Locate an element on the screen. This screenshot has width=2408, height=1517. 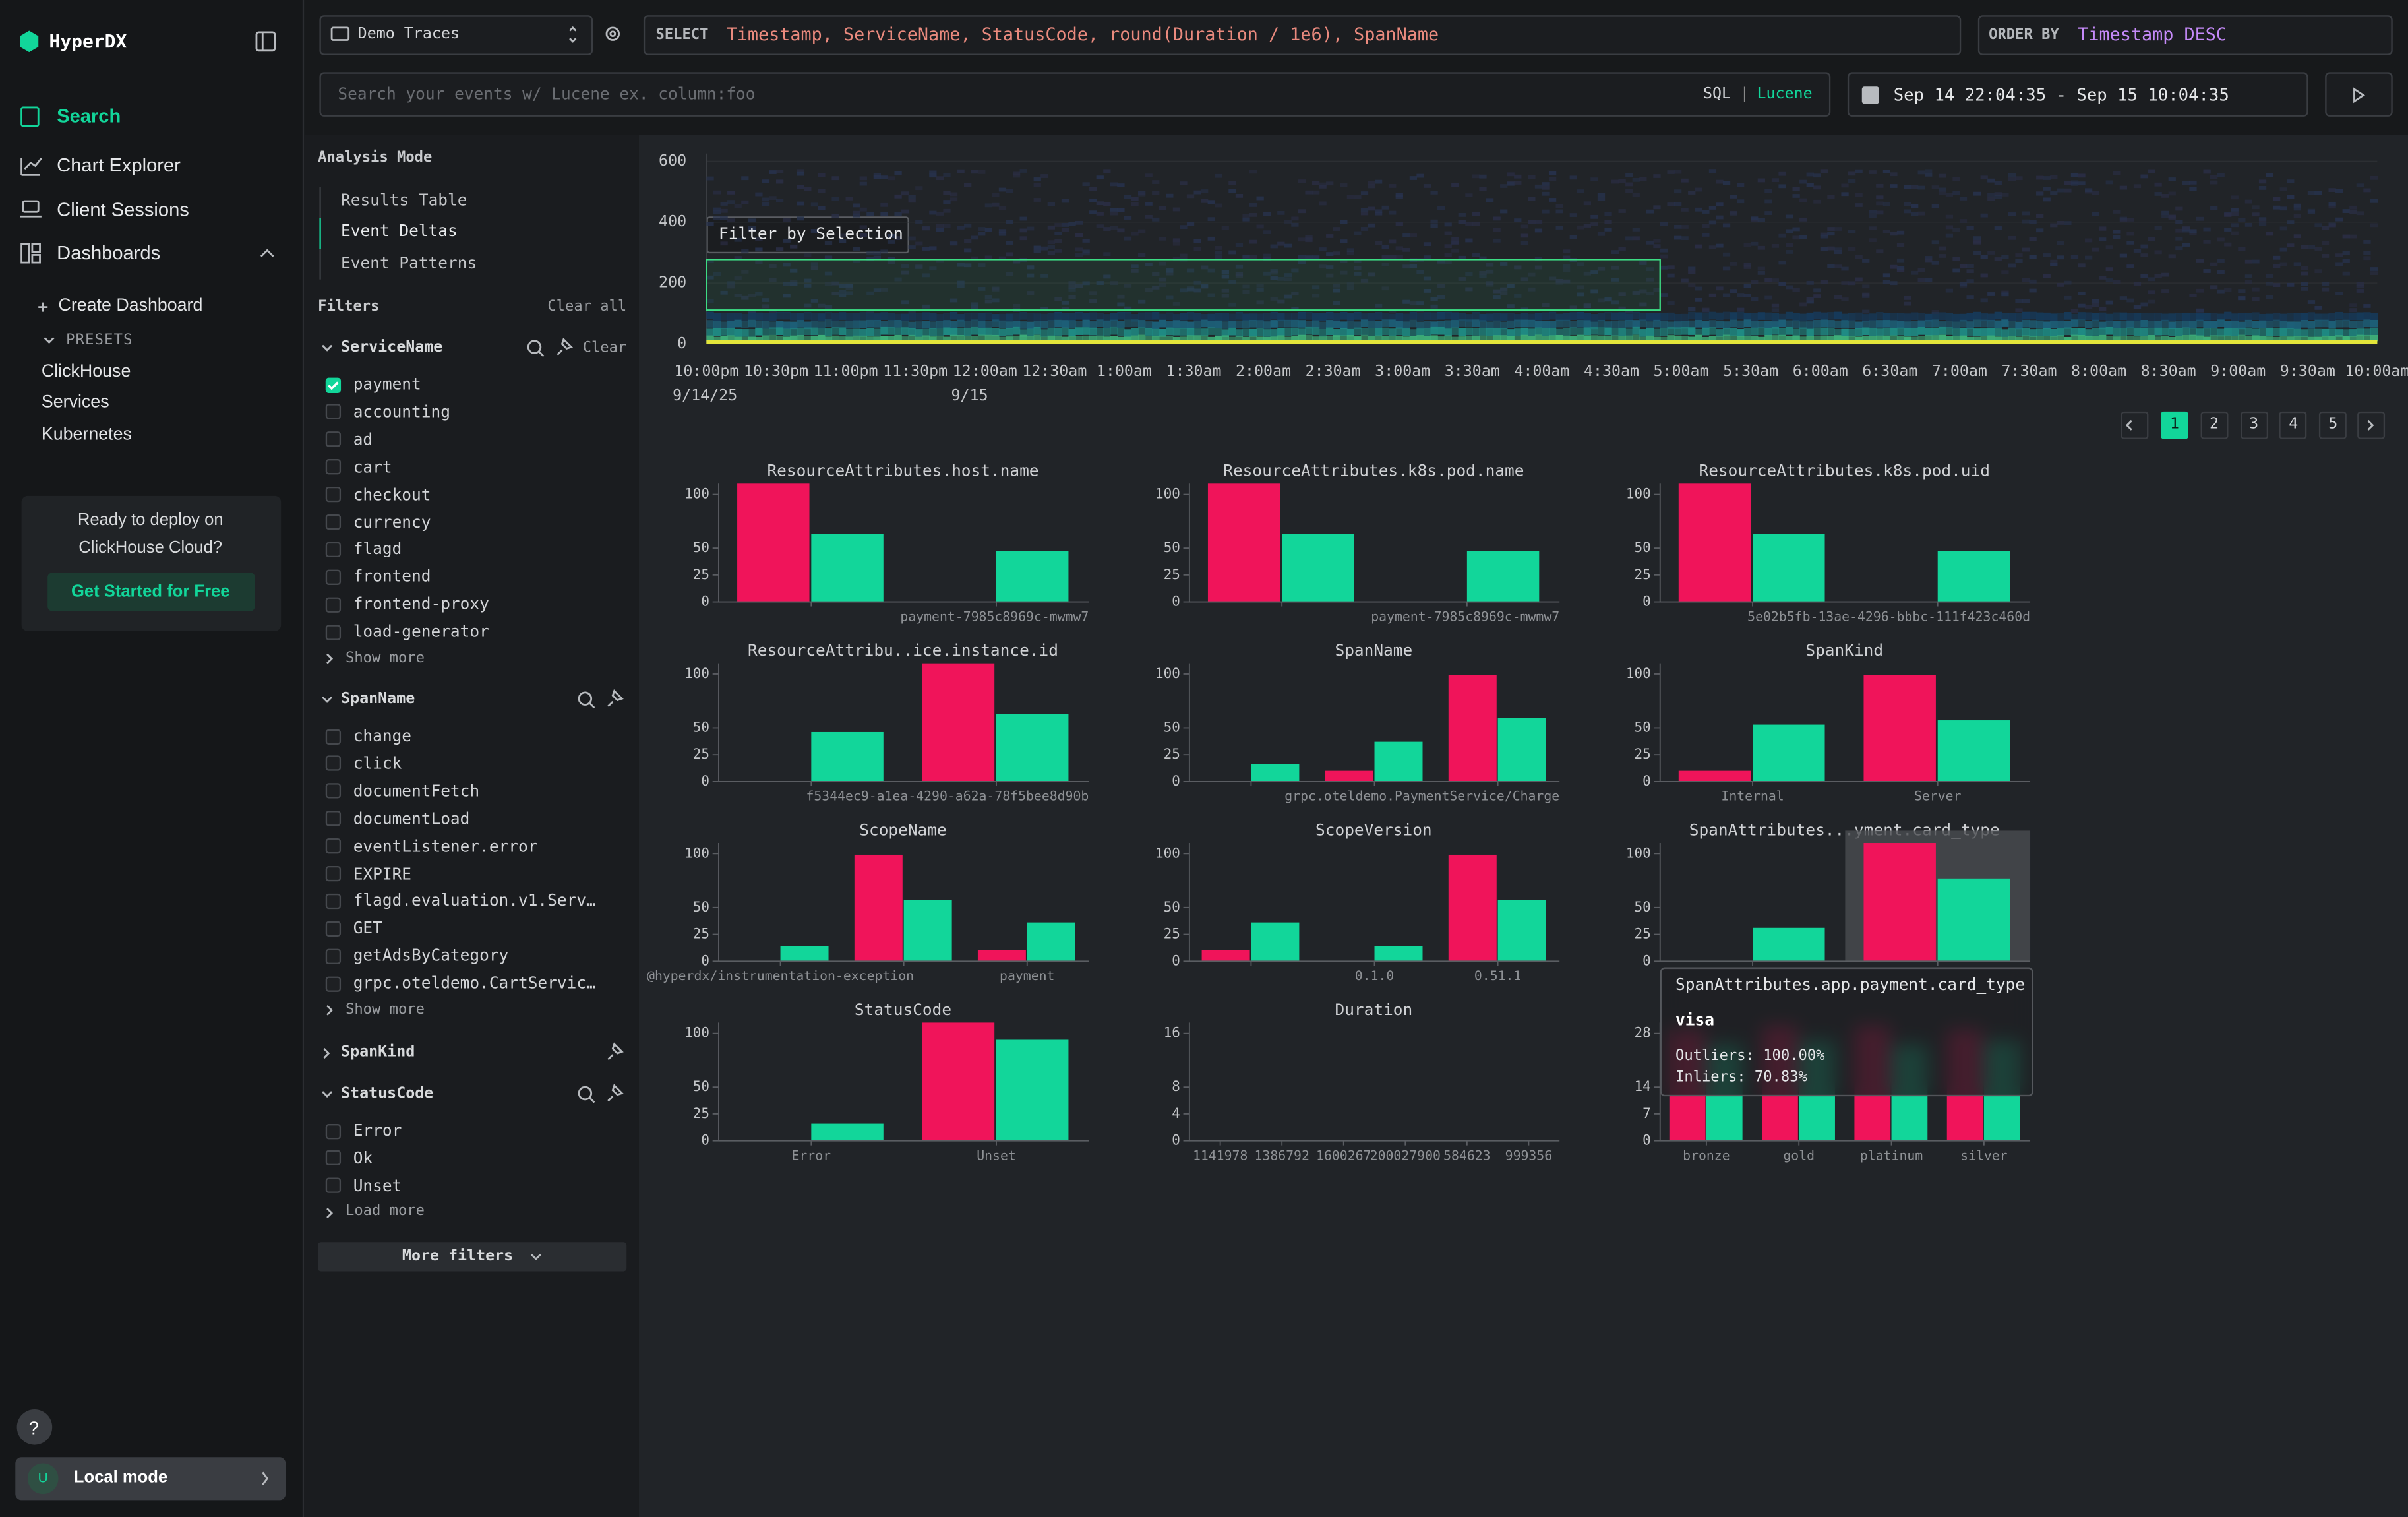
filter-option: EXPIRE is located at coordinates (382, 875).